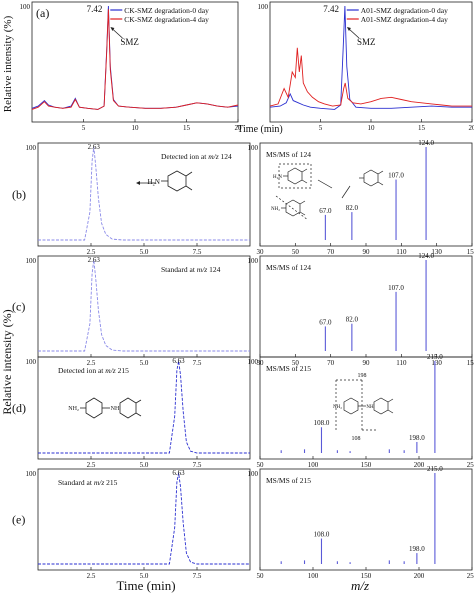 This screenshot has width=474, height=596. Describe the element at coordinates (196, 156) in the screenshot. I see `panel-annotation: Detected ion at m/z 124` at that location.